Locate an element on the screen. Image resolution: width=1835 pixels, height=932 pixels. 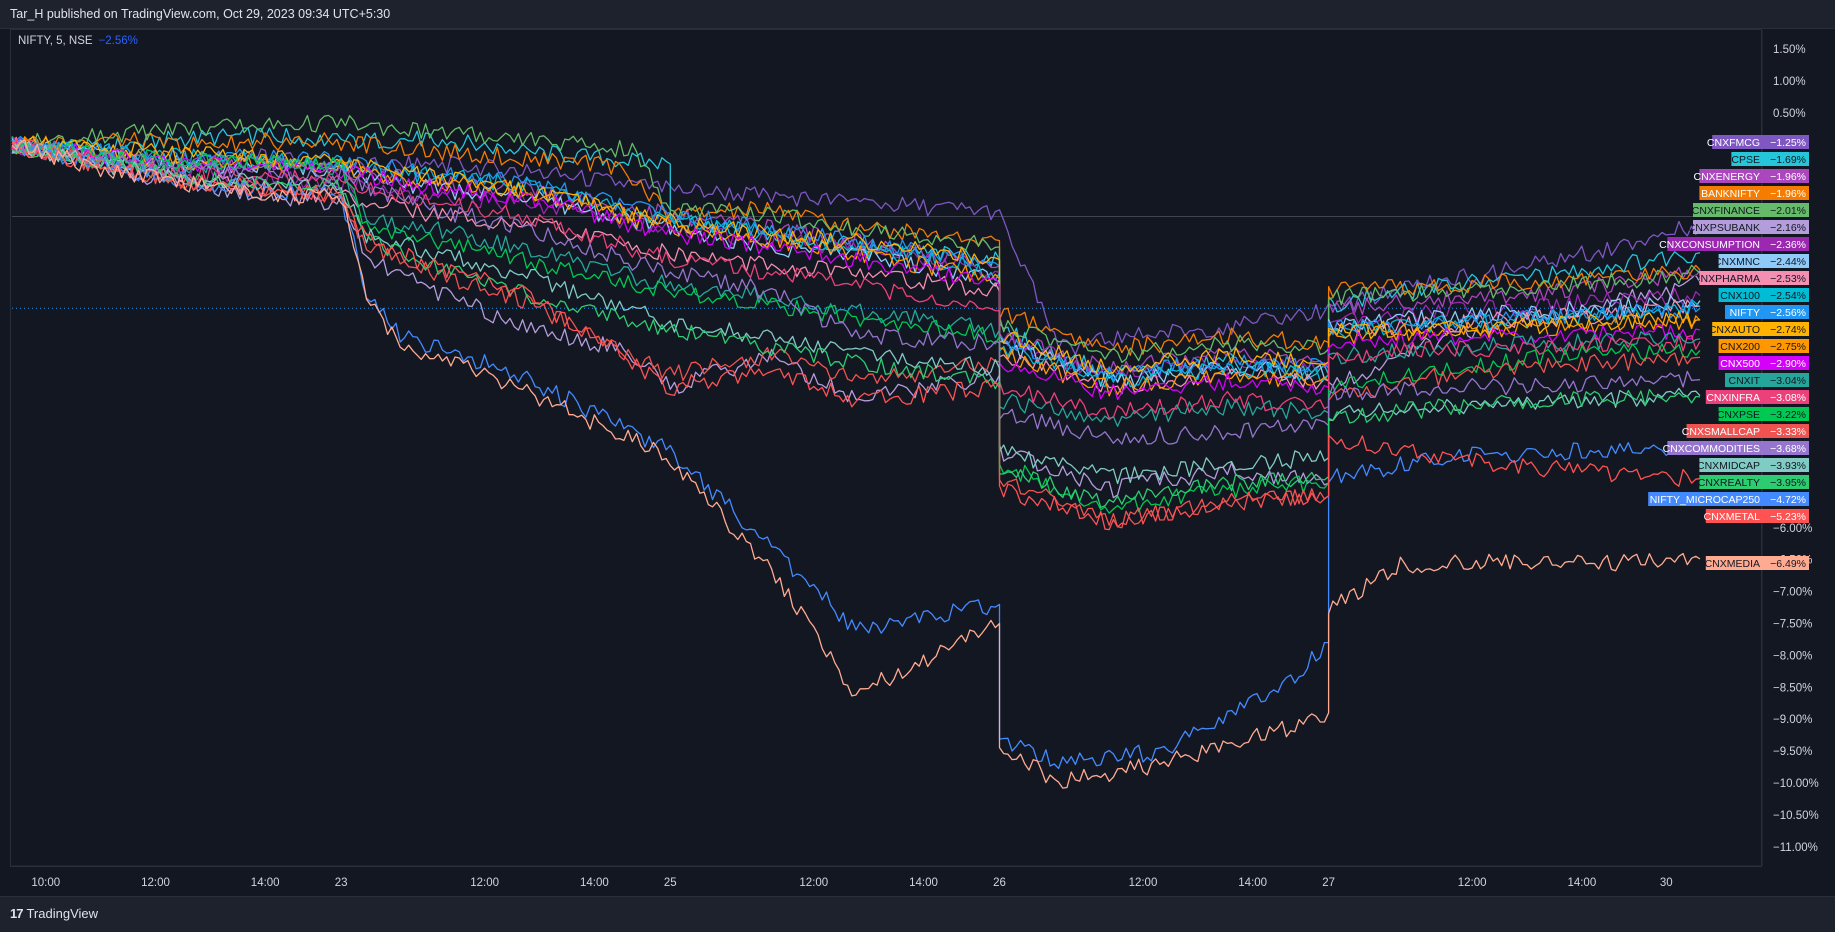
series-value-label: −3.08% is located at coordinates (1788, 398).